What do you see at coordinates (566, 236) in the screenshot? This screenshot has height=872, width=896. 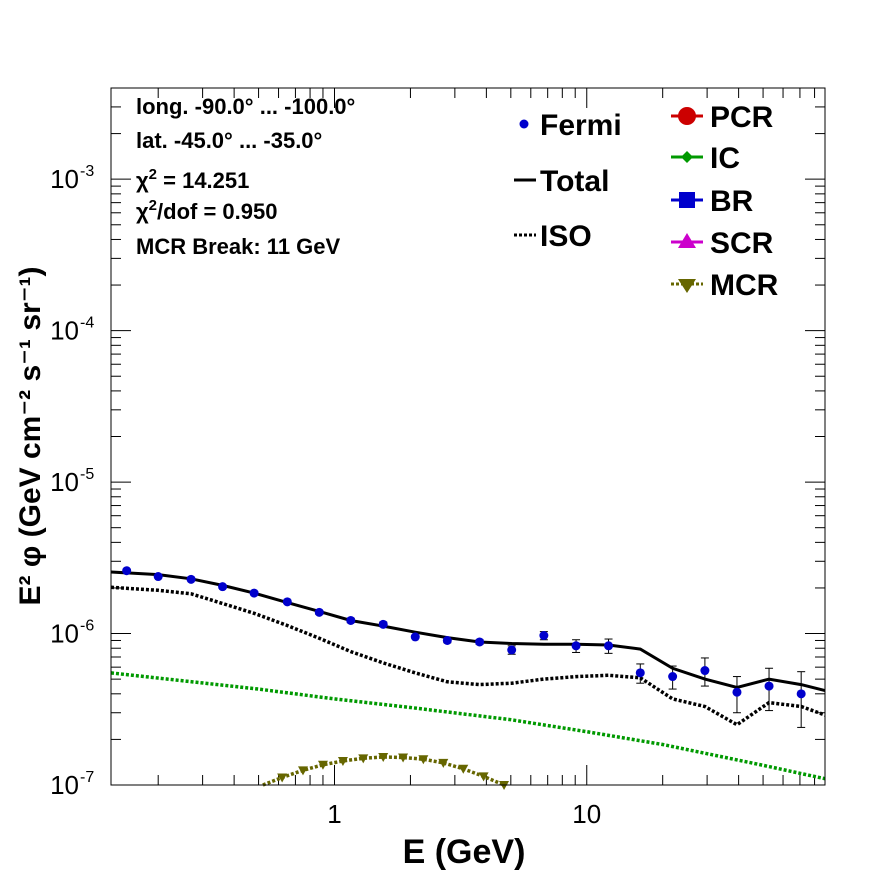 I see `legend-iso-label: ISO` at bounding box center [566, 236].